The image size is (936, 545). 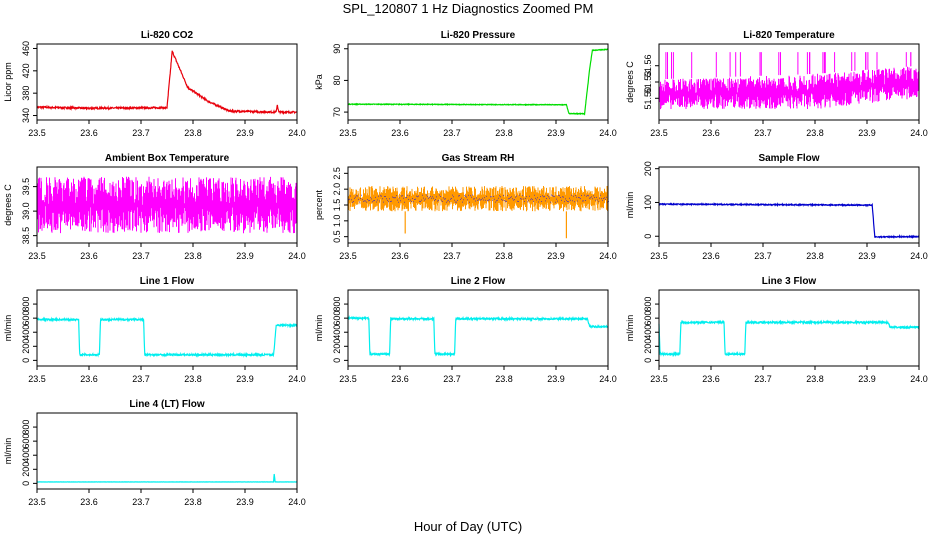 What do you see at coordinates (319, 204) in the screenshot?
I see `panel-ylabel: percent` at bounding box center [319, 204].